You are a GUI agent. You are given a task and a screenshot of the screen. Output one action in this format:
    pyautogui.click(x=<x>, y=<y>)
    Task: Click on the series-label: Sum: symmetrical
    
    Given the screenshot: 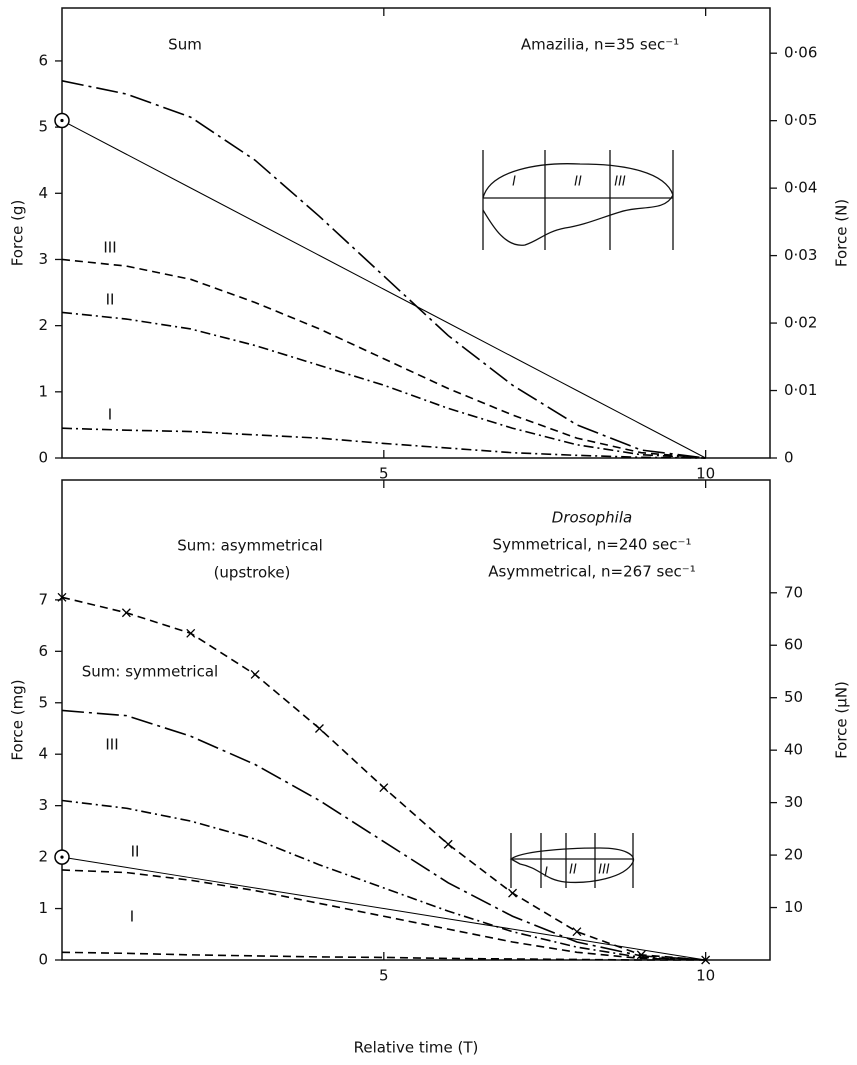 What is the action you would take?
    pyautogui.click(x=150, y=672)
    